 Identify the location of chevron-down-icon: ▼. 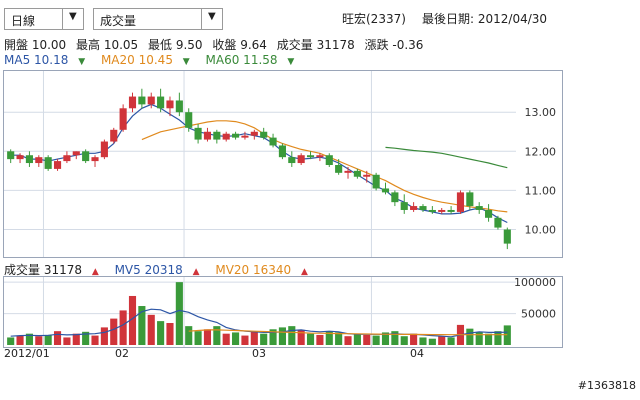
(73, 16).